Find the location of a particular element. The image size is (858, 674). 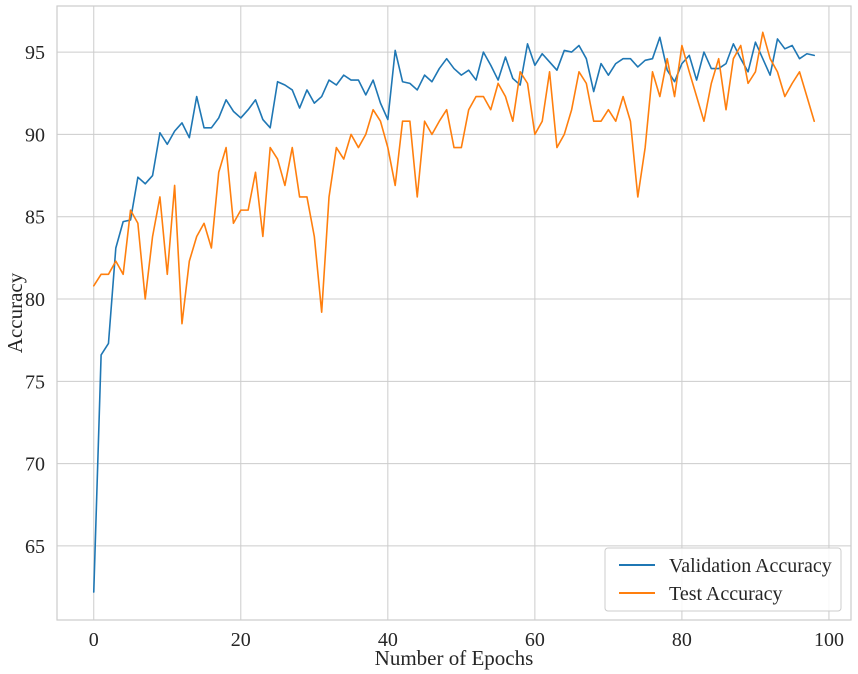

legend-box is located at coordinates (723, 579).